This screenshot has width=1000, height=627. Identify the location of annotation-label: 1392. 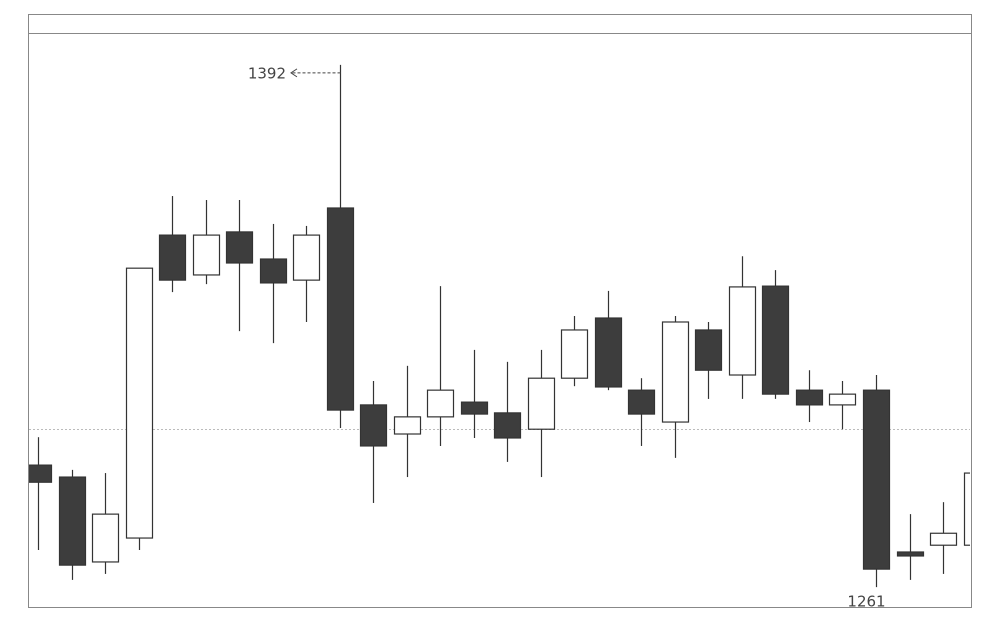
(267, 73).